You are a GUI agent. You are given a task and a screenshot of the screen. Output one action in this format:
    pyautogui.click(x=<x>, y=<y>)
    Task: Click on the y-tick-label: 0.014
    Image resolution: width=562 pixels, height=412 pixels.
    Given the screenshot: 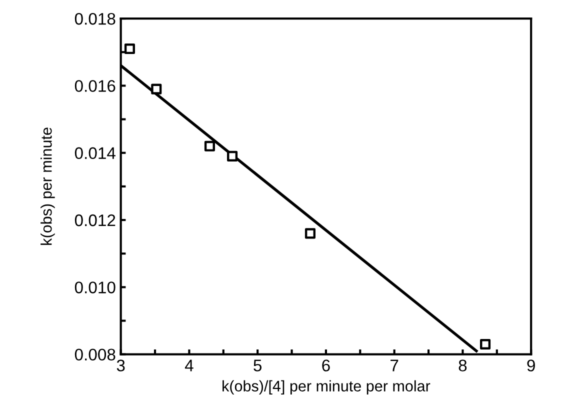 What is the action you would take?
    pyautogui.click(x=95, y=153)
    